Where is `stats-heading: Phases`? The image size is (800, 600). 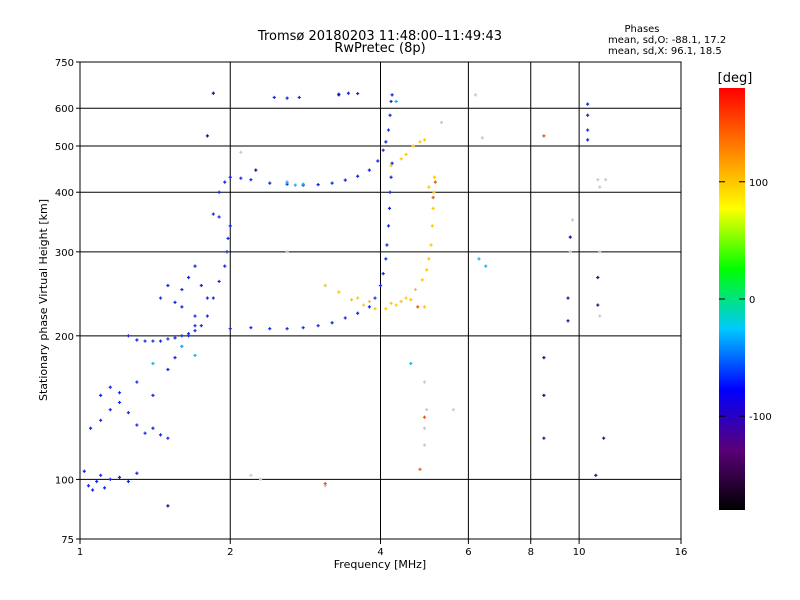 stats-heading: Phases is located at coordinates (641, 29).